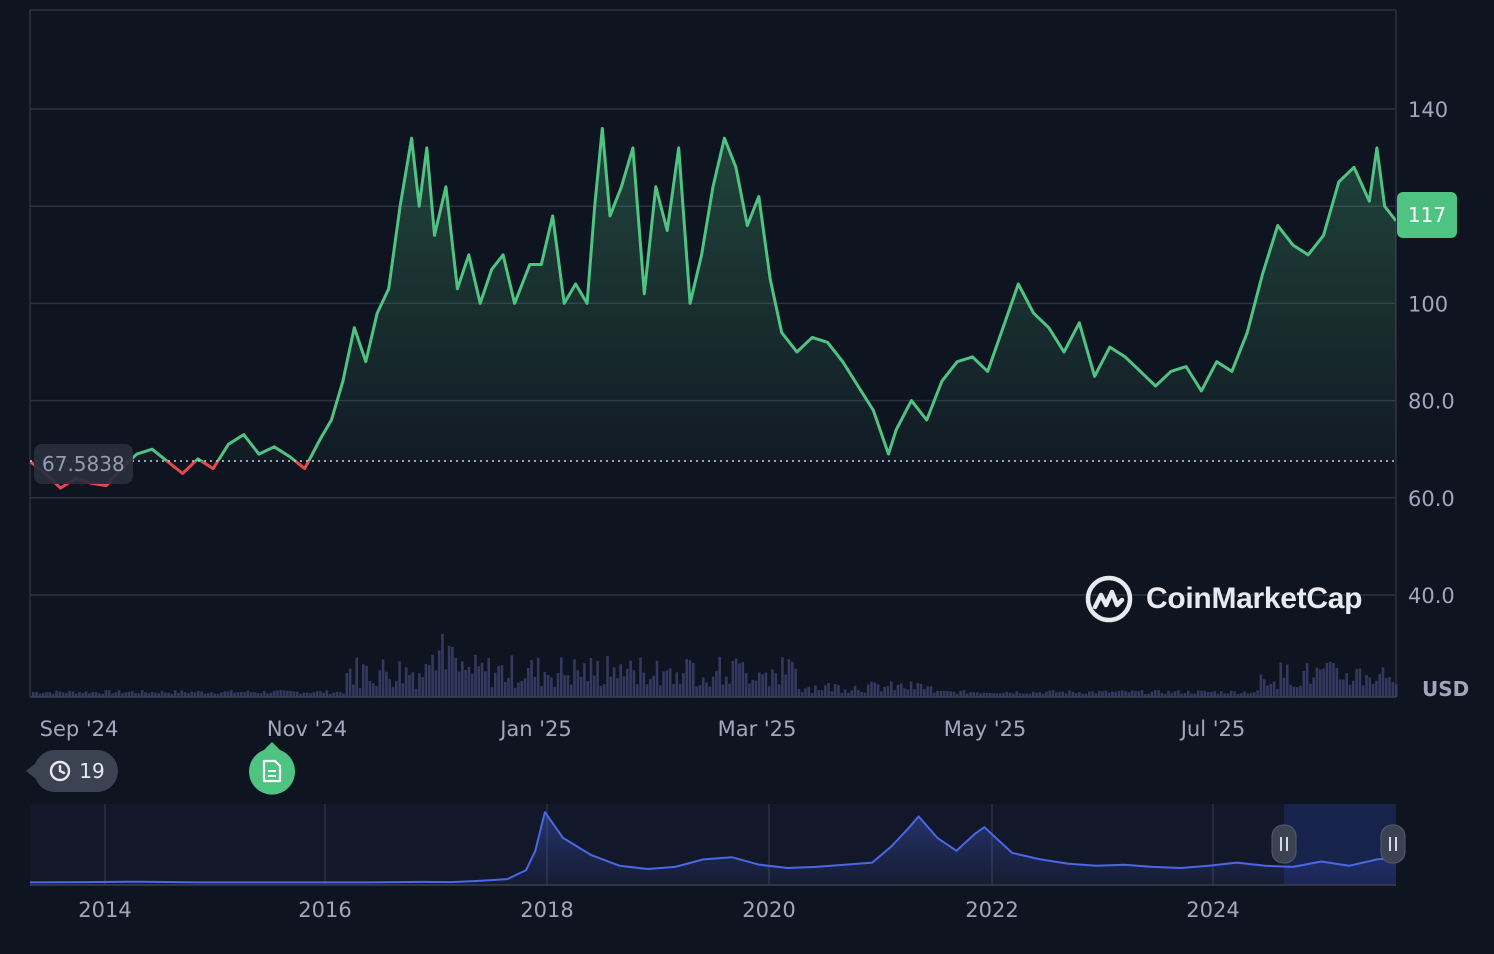 The height and width of the screenshot is (954, 1494). What do you see at coordinates (76, 771) in the screenshot?
I see `history-events-button: 19` at bounding box center [76, 771].